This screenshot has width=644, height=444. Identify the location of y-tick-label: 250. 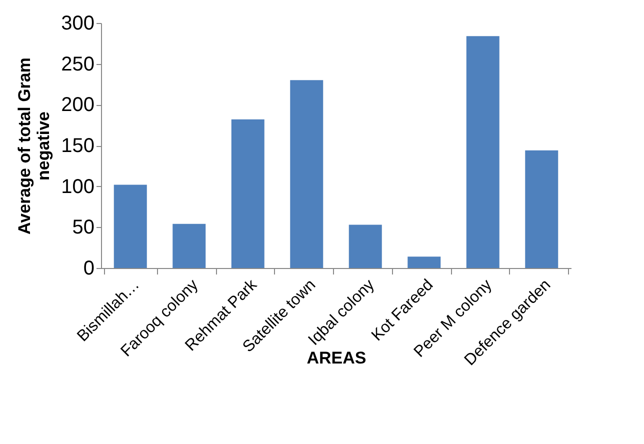
(77, 64).